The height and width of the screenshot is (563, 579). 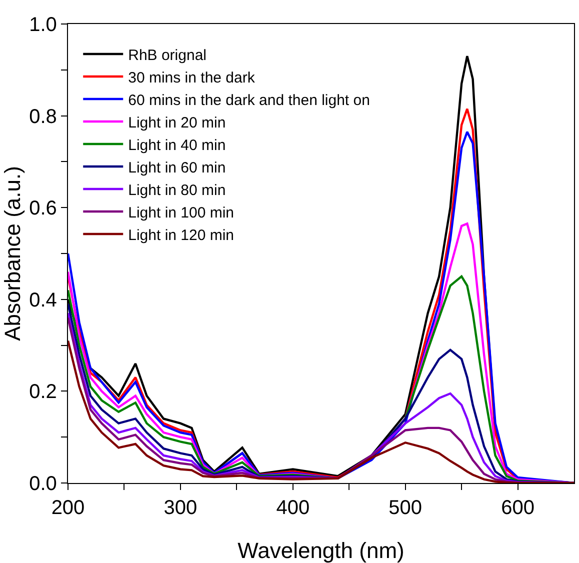 What do you see at coordinates (43, 25) in the screenshot?
I see `y-tick-label: 1.0` at bounding box center [43, 25].